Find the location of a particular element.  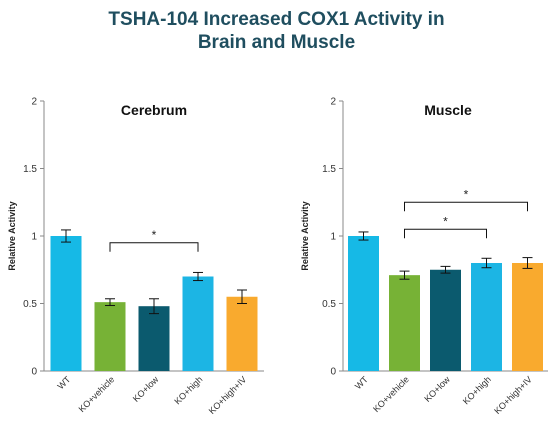

panel-2-bar-ko-low is located at coordinates (445, 320).